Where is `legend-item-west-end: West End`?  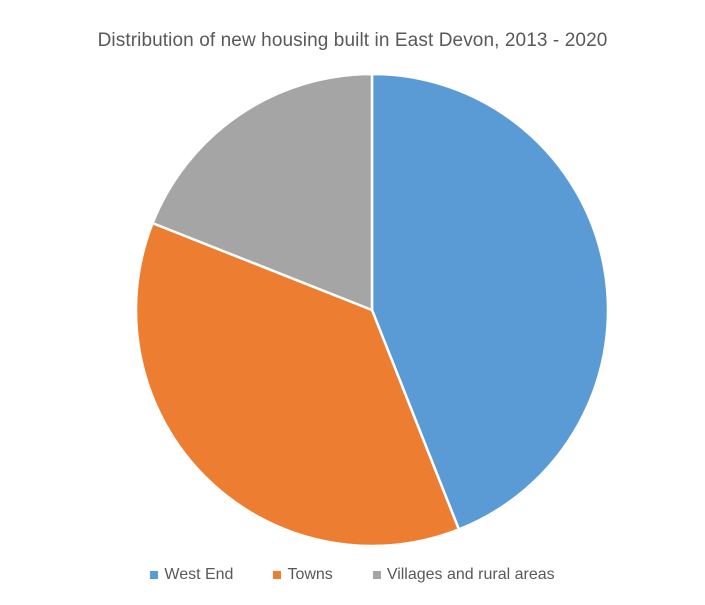 legend-item-west-end: West End is located at coordinates (191, 575).